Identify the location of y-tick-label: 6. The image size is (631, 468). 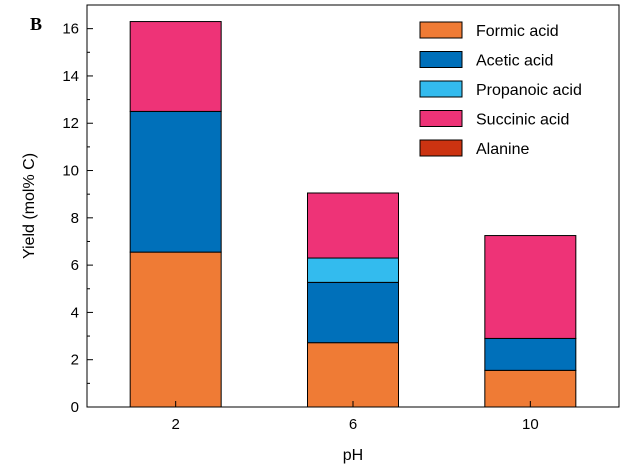
(75, 265).